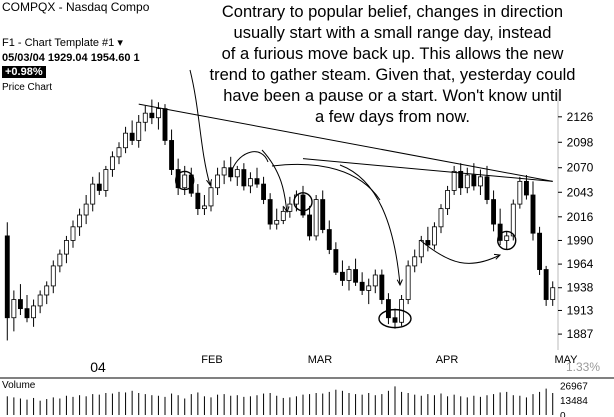  I want to click on panel-label: Price Chart, so click(27, 87).